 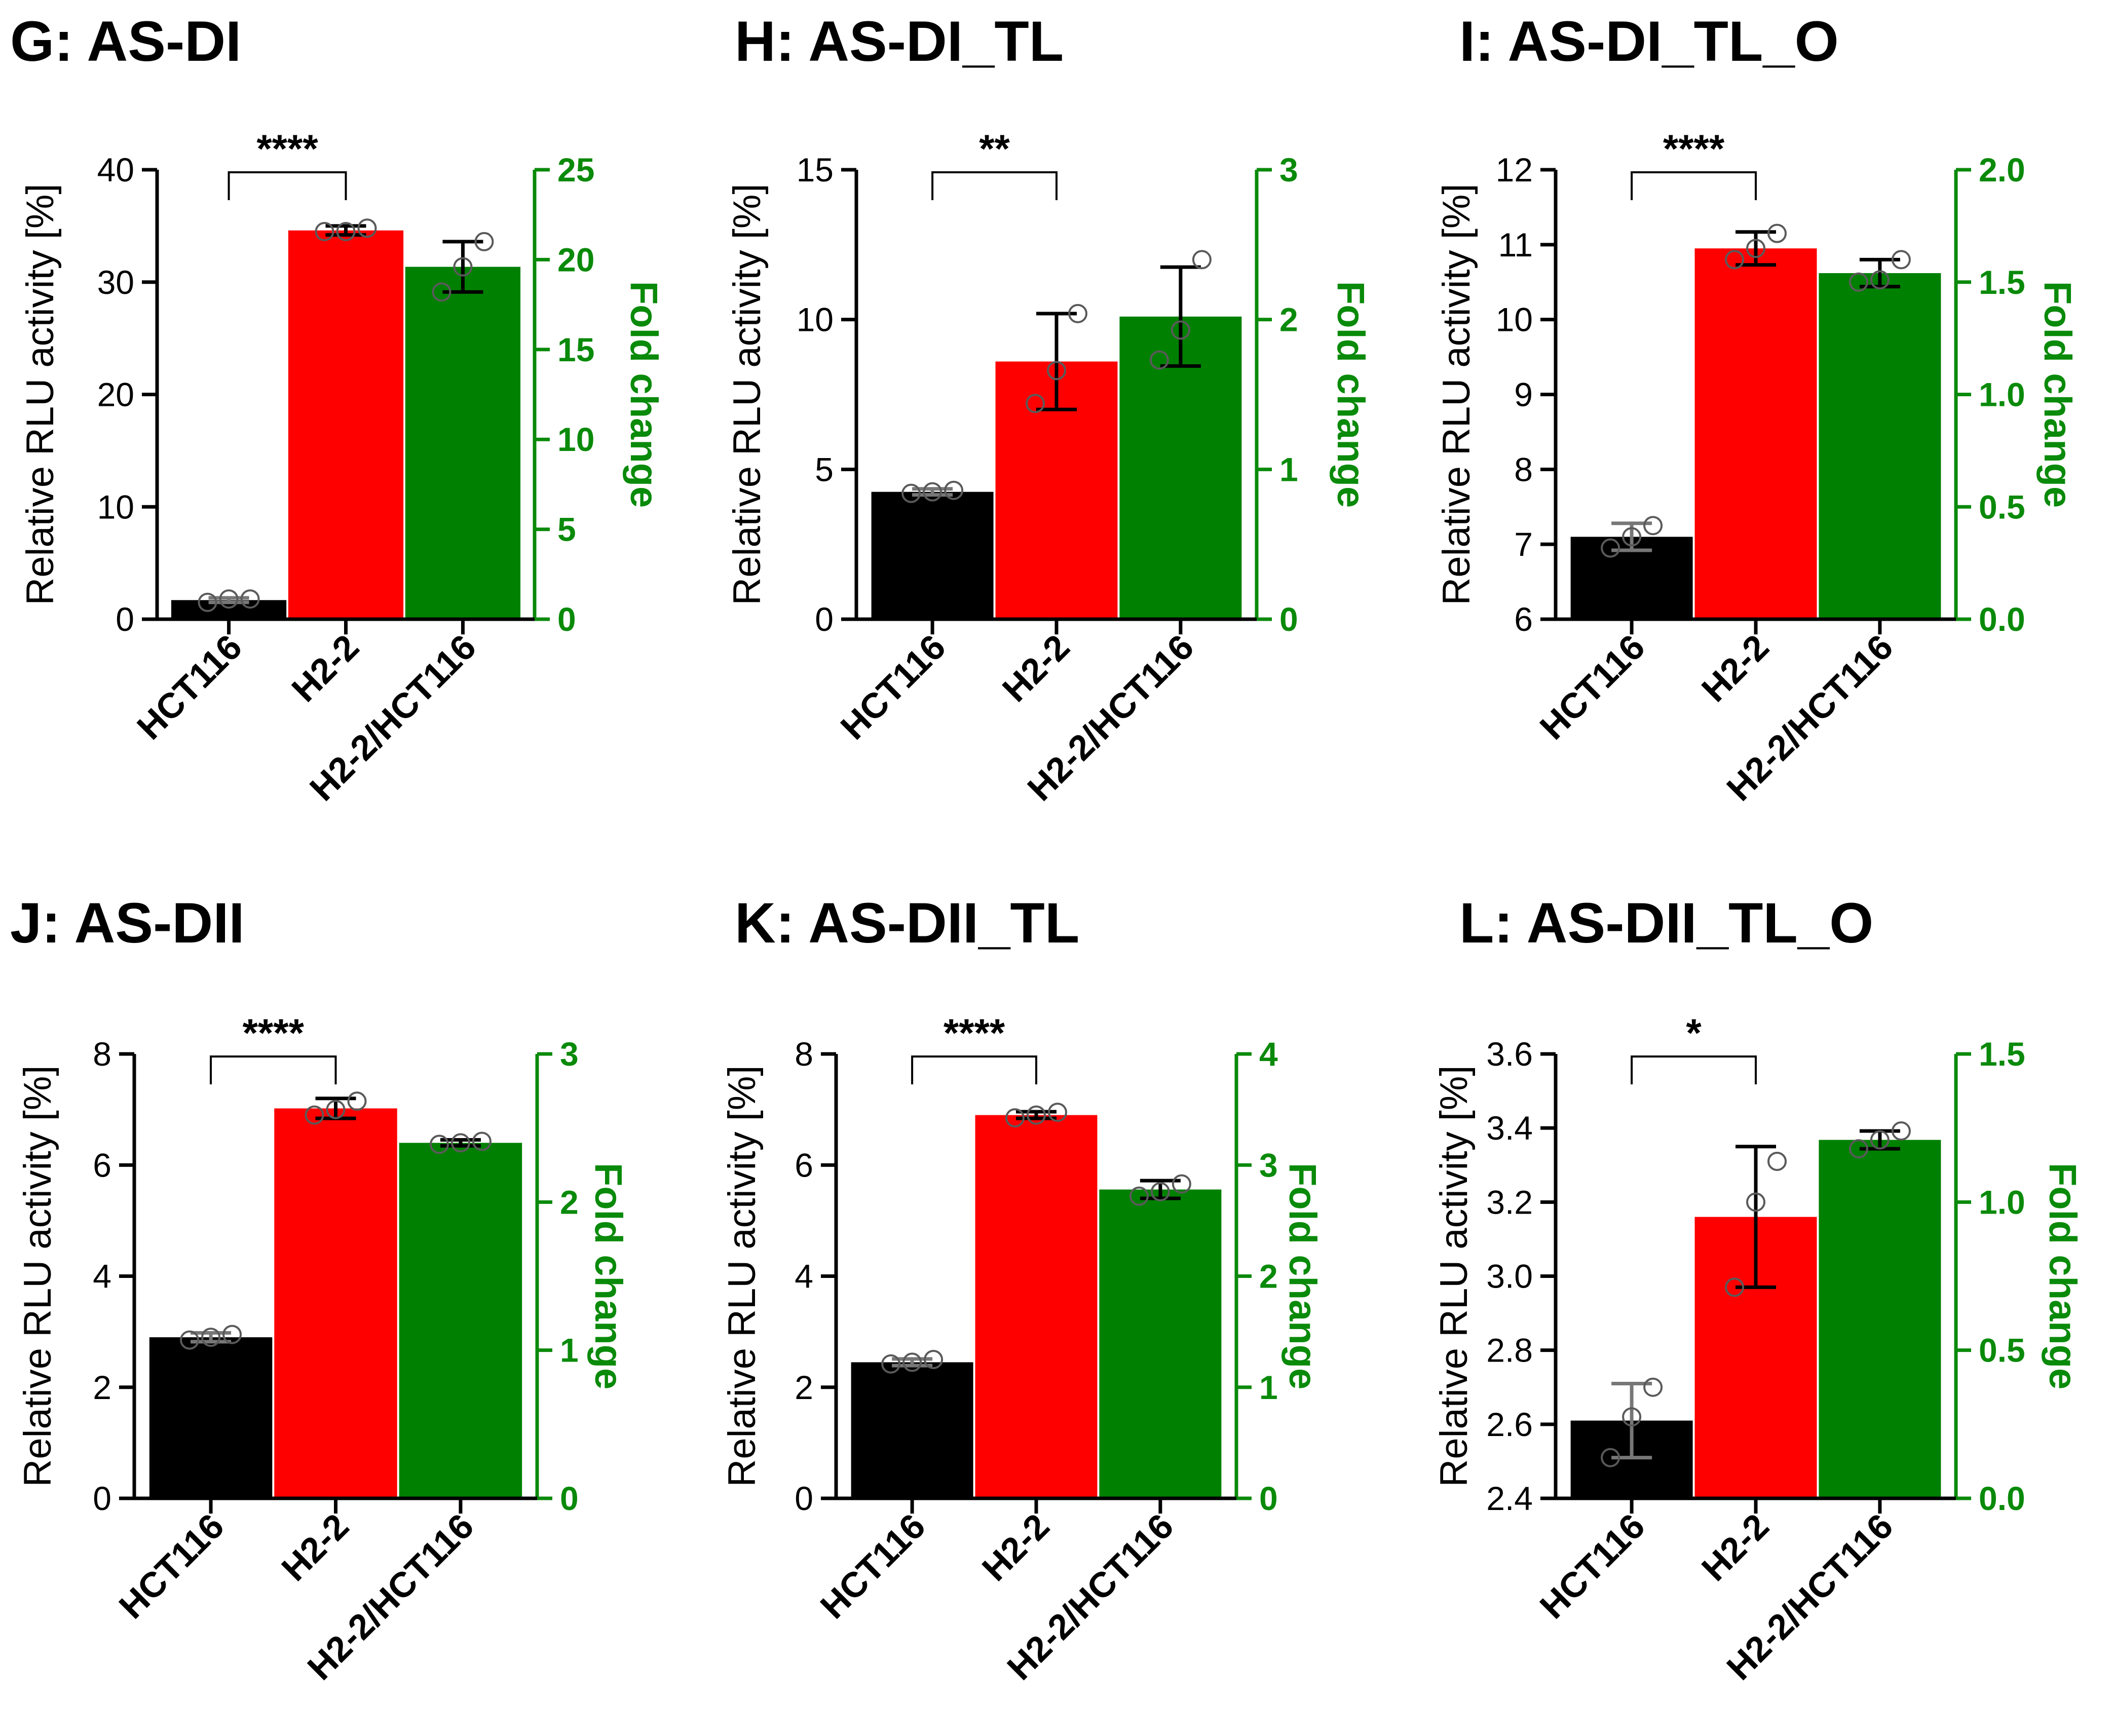 I want to click on left-tick-label: 20, so click(x=115, y=394).